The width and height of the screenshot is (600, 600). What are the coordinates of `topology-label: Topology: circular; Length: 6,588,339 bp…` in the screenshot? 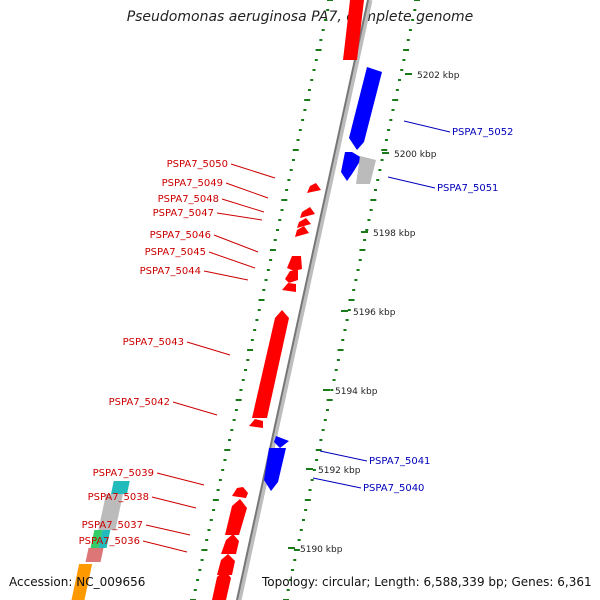 It's located at (427, 582).